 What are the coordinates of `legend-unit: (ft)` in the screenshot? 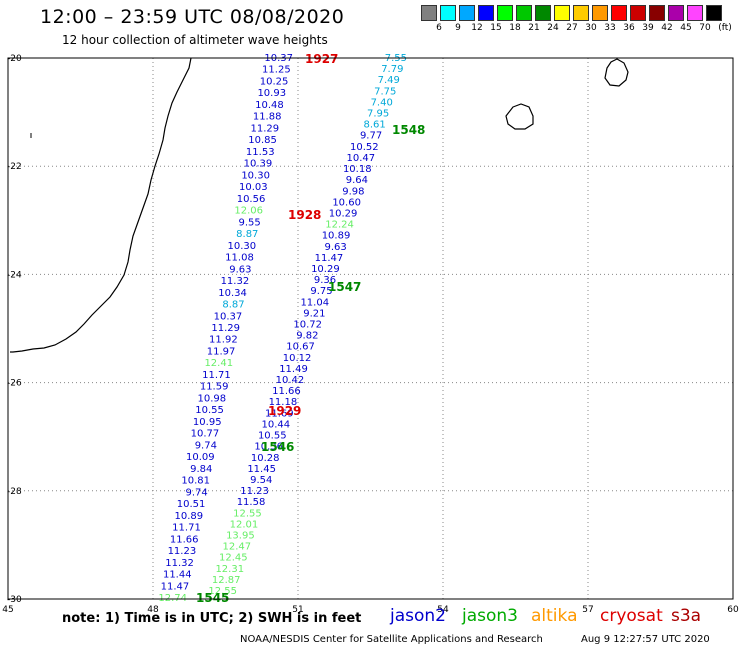 It's located at (725, 28).